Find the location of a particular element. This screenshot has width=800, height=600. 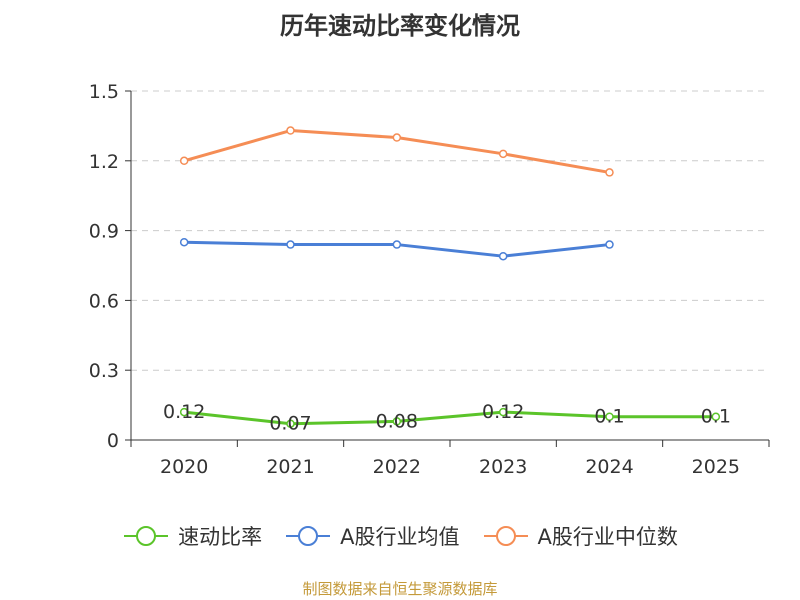

legend-label-quick-ratio: 速动比率 is located at coordinates (220, 537).